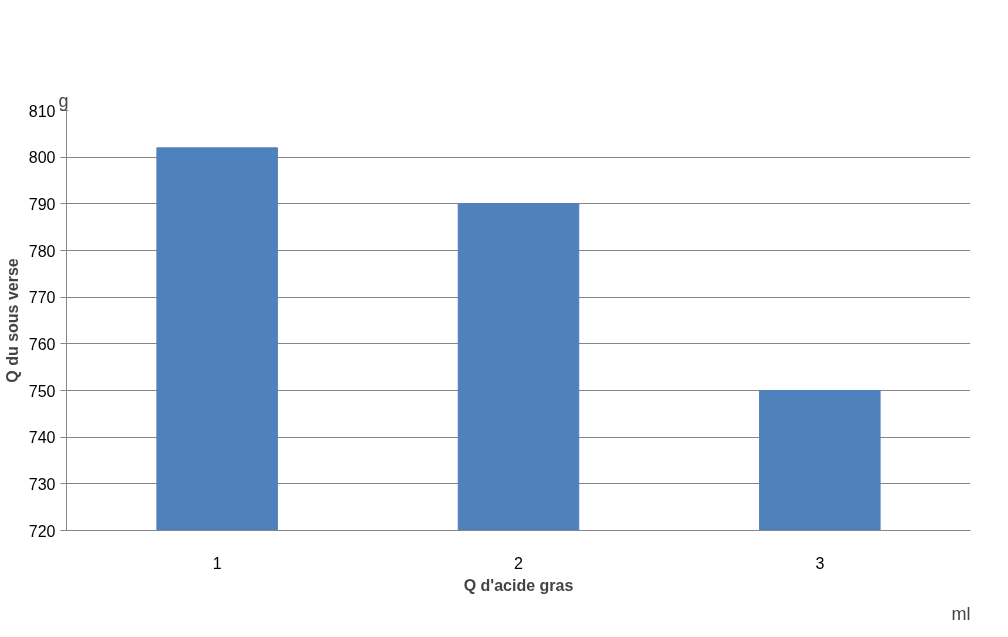 Image resolution: width=1008 pixels, height=637 pixels. Describe the element at coordinates (42, 438) in the screenshot. I see `y-tick-label: 740` at that location.